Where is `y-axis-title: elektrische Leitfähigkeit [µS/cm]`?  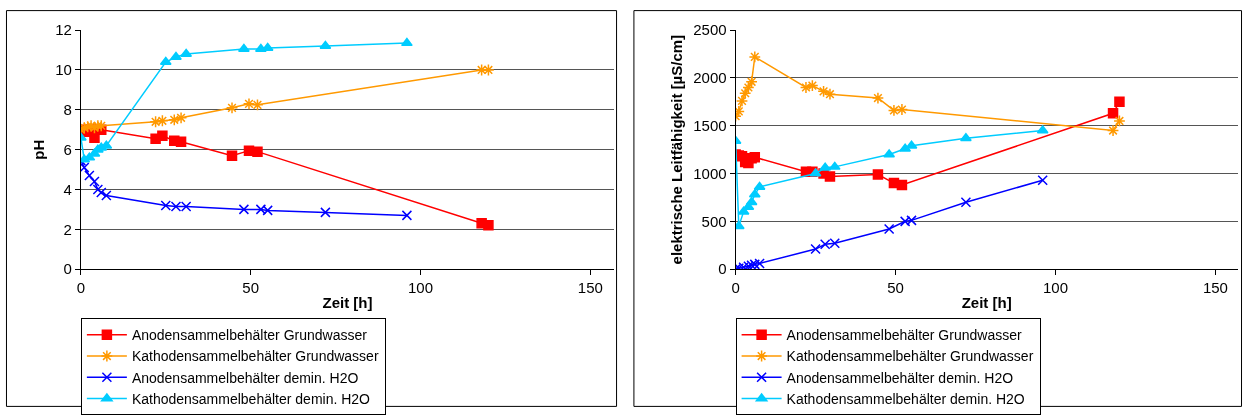 y-axis-title: elektrische Leitfähigkeit [µS/cm] is located at coordinates (677, 149).